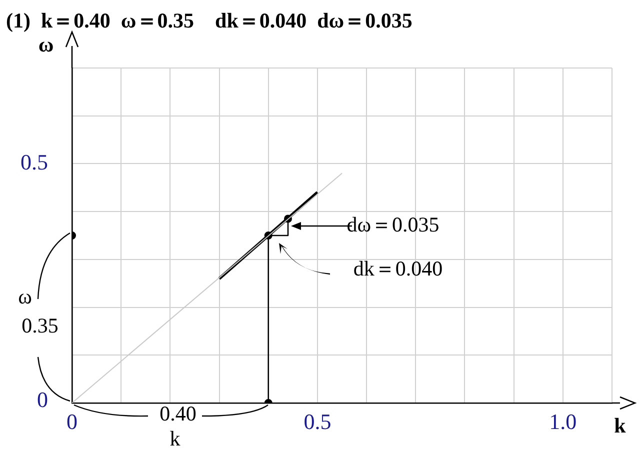 Image resolution: width=641 pixels, height=460 pixels. Describe the element at coordinates (398, 268) in the screenshot. I see `annotation: dk＝0.040` at that location.